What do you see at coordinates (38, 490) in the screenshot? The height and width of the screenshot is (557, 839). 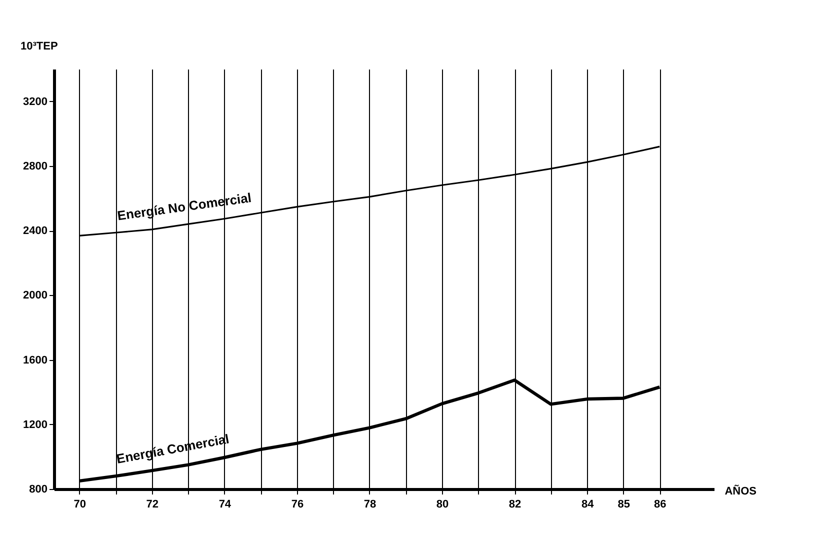 I see `y-tick-label: 800` at bounding box center [38, 490].